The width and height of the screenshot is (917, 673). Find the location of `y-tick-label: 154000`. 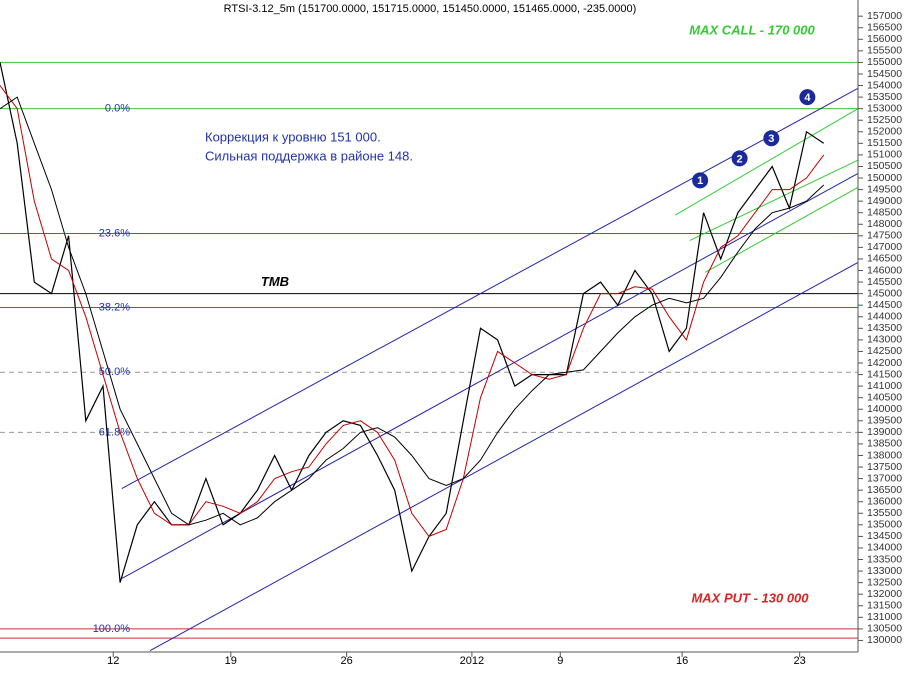

y-tick-label: 154000 is located at coordinates (884, 85).